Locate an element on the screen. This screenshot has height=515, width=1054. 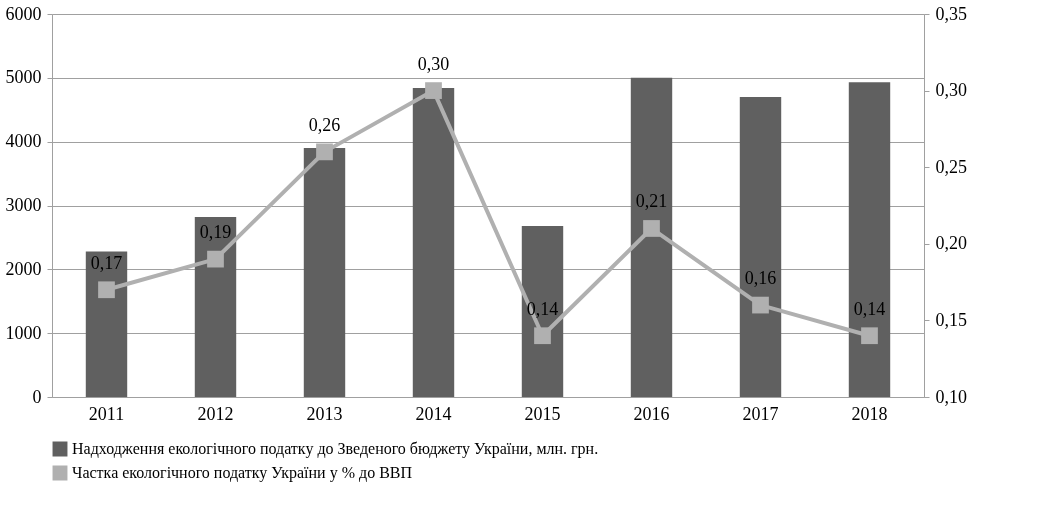
data-label: 0,26 is located at coordinates (324, 124).